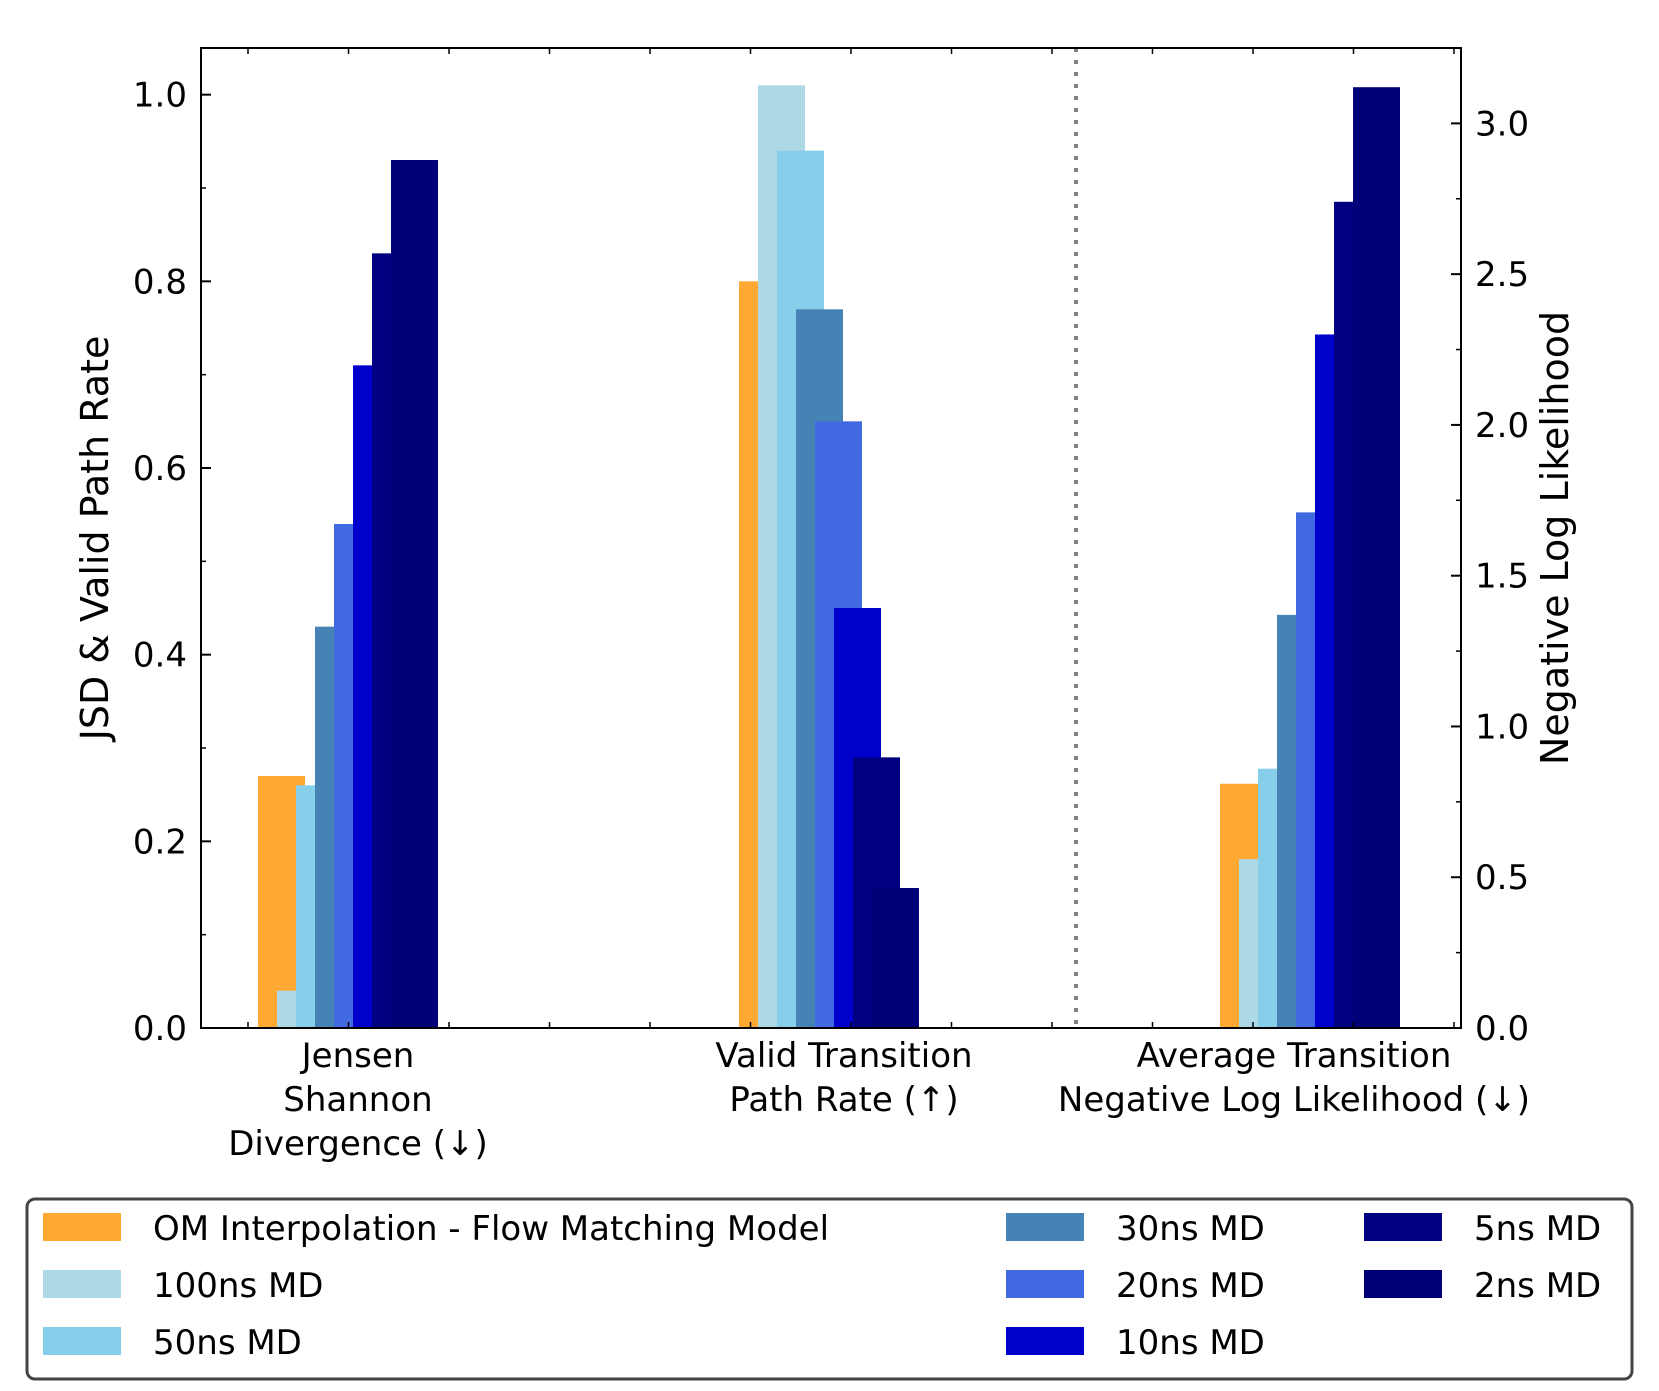 The height and width of the screenshot is (1391, 1659). What do you see at coordinates (1555, 538) in the screenshot?
I see `right-axis-title: Negative Log Likelihood` at bounding box center [1555, 538].